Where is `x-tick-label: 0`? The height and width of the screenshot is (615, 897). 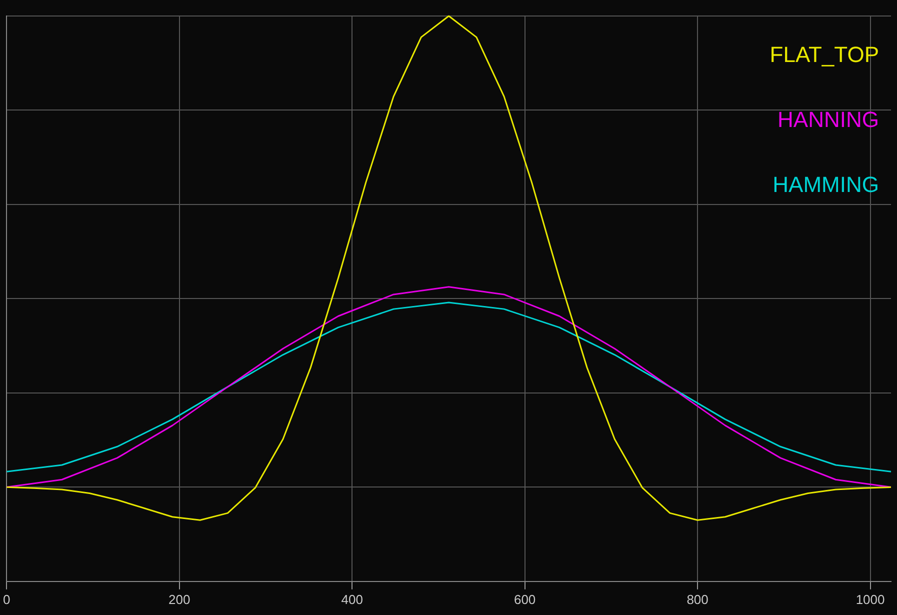 x-tick-label: 0 is located at coordinates (6, 599).